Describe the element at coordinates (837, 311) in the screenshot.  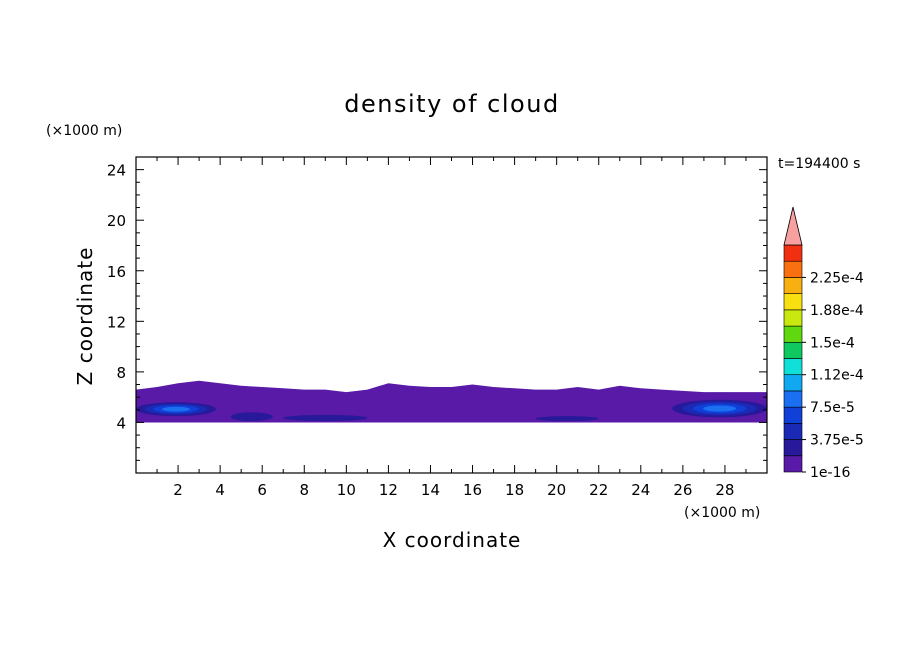
I see `colorbar-label: 1.88e-4` at that location.